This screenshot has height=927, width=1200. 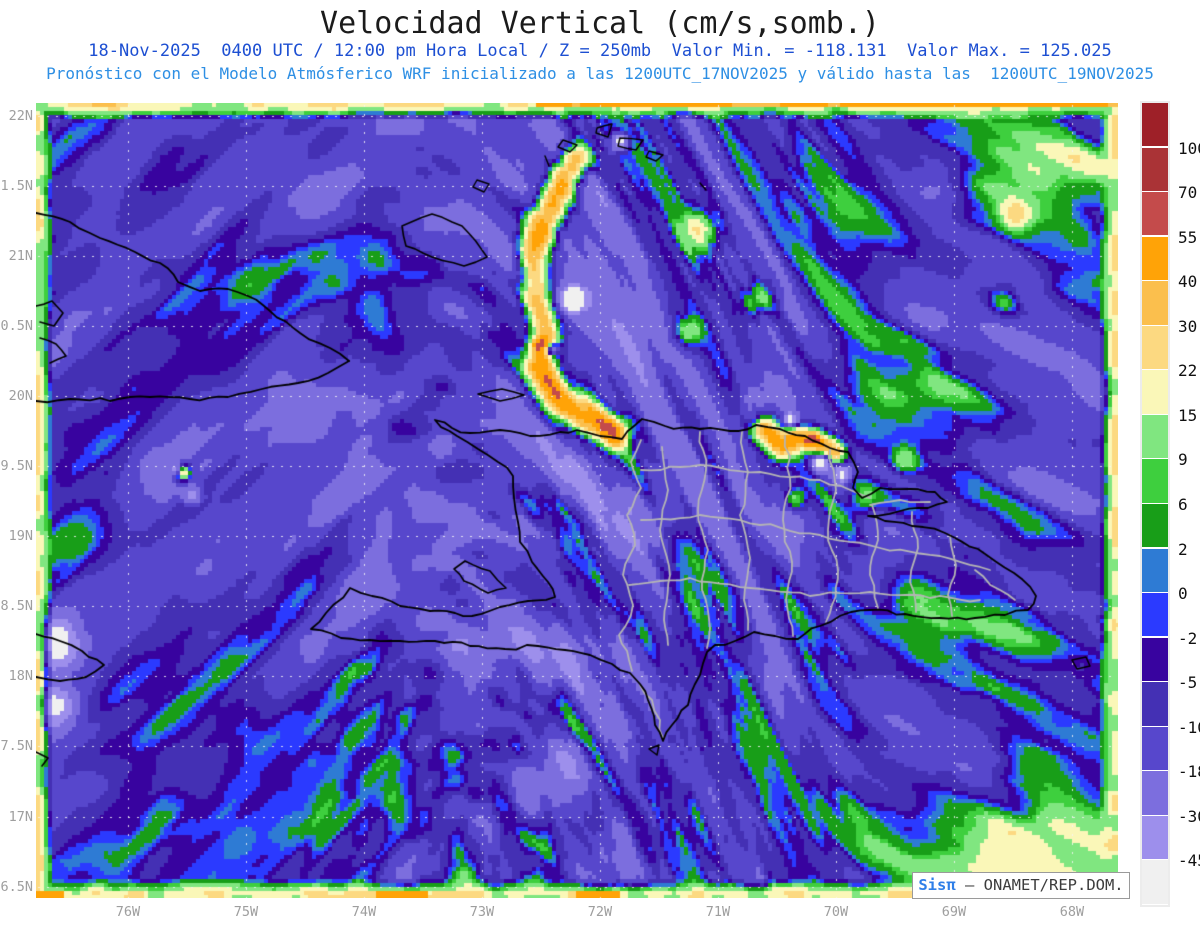 What do you see at coordinates (1183, 549) in the screenshot?
I see `colorbar-tick-label: 2` at bounding box center [1183, 549].